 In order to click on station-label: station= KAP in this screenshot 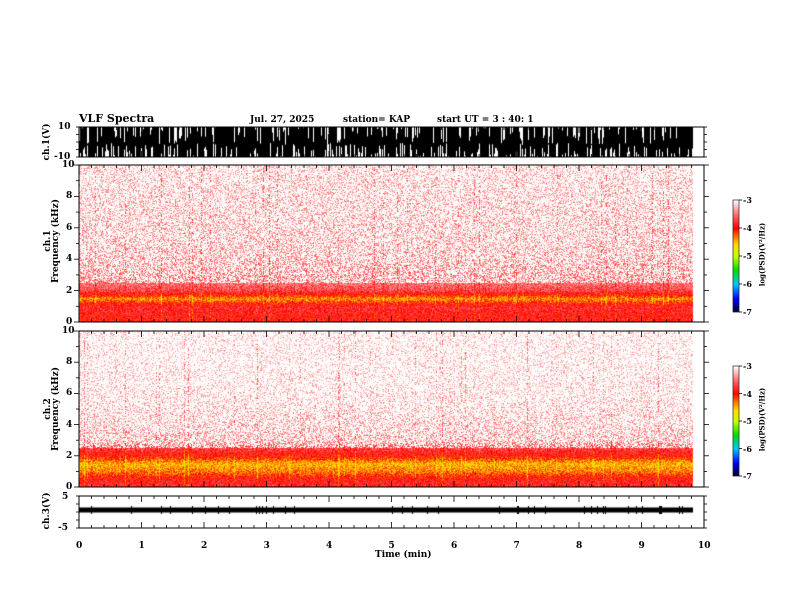, I will do `click(377, 120)`.